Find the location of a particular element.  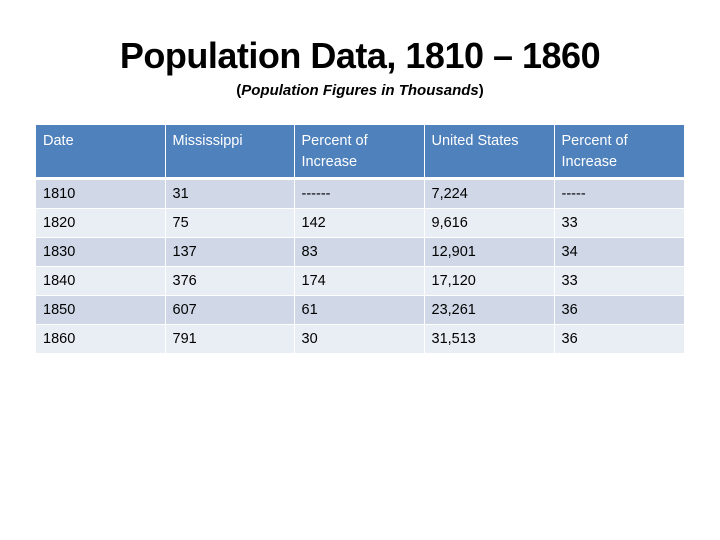

header-united-states: United States is located at coordinates (488, 152).